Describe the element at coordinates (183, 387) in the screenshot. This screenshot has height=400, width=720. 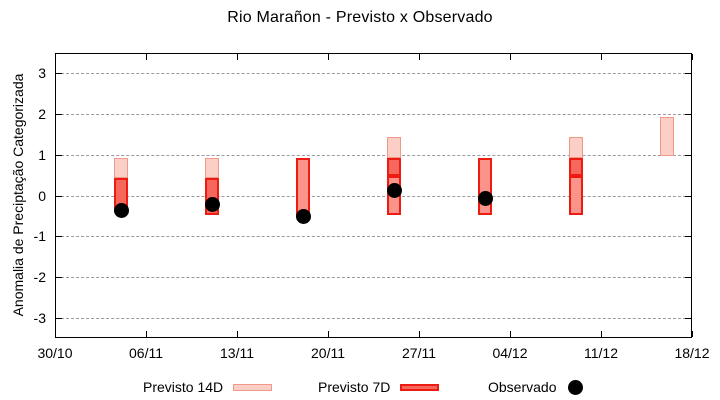
I see `legend-label-previsto-14d: Previsto 14D` at that location.